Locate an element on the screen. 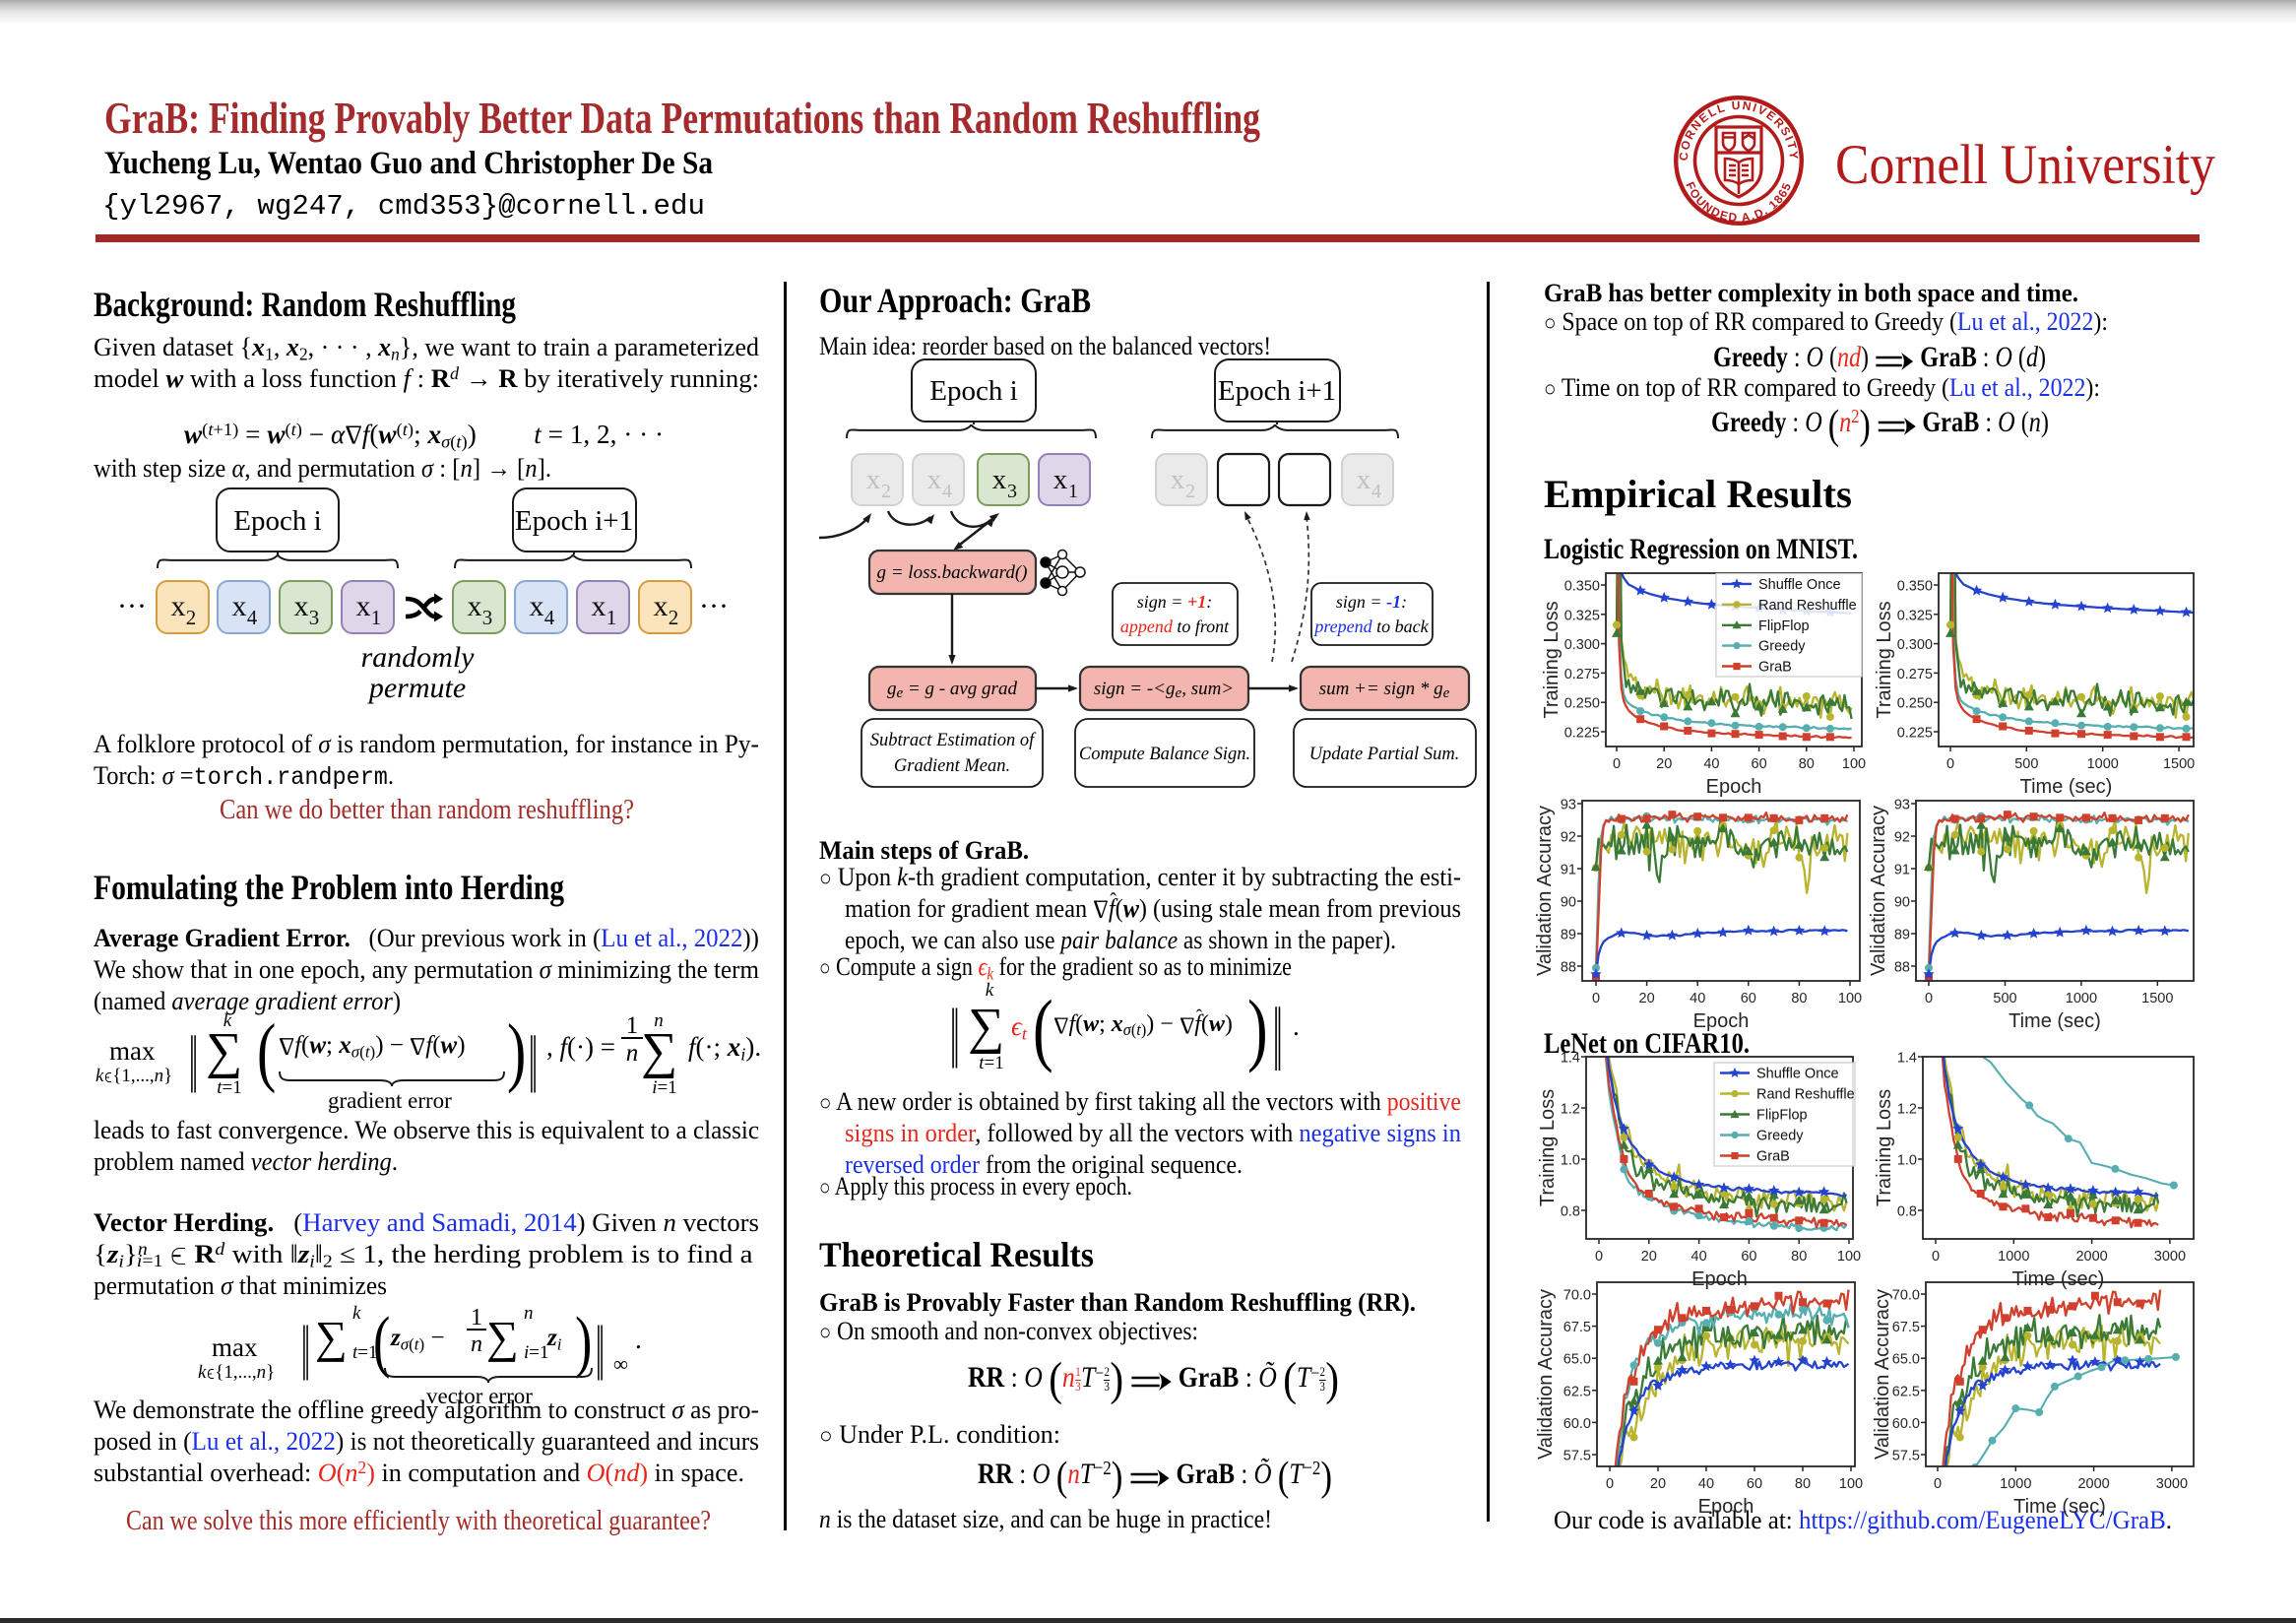 The width and height of the screenshot is (2296, 1623). svg-text: 65.0 is located at coordinates (1577, 1360).